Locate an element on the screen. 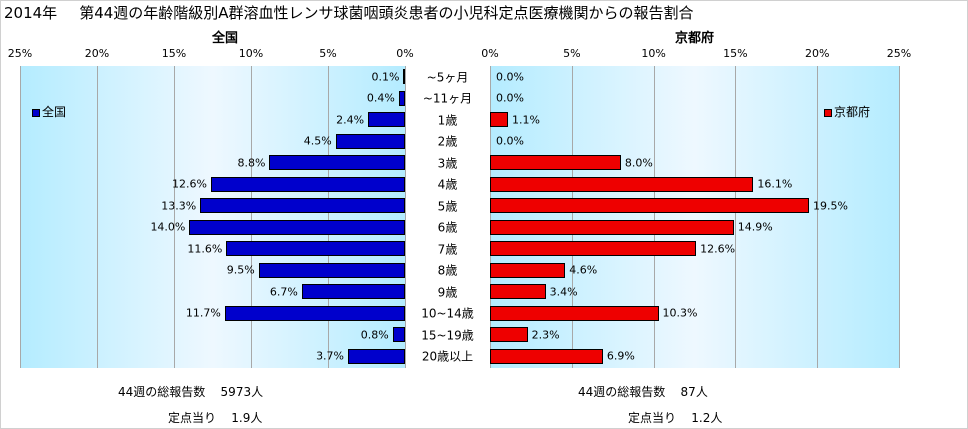 This screenshot has height=429, width=968. national-total-label: 44週の総報告数 is located at coordinates (162, 392).